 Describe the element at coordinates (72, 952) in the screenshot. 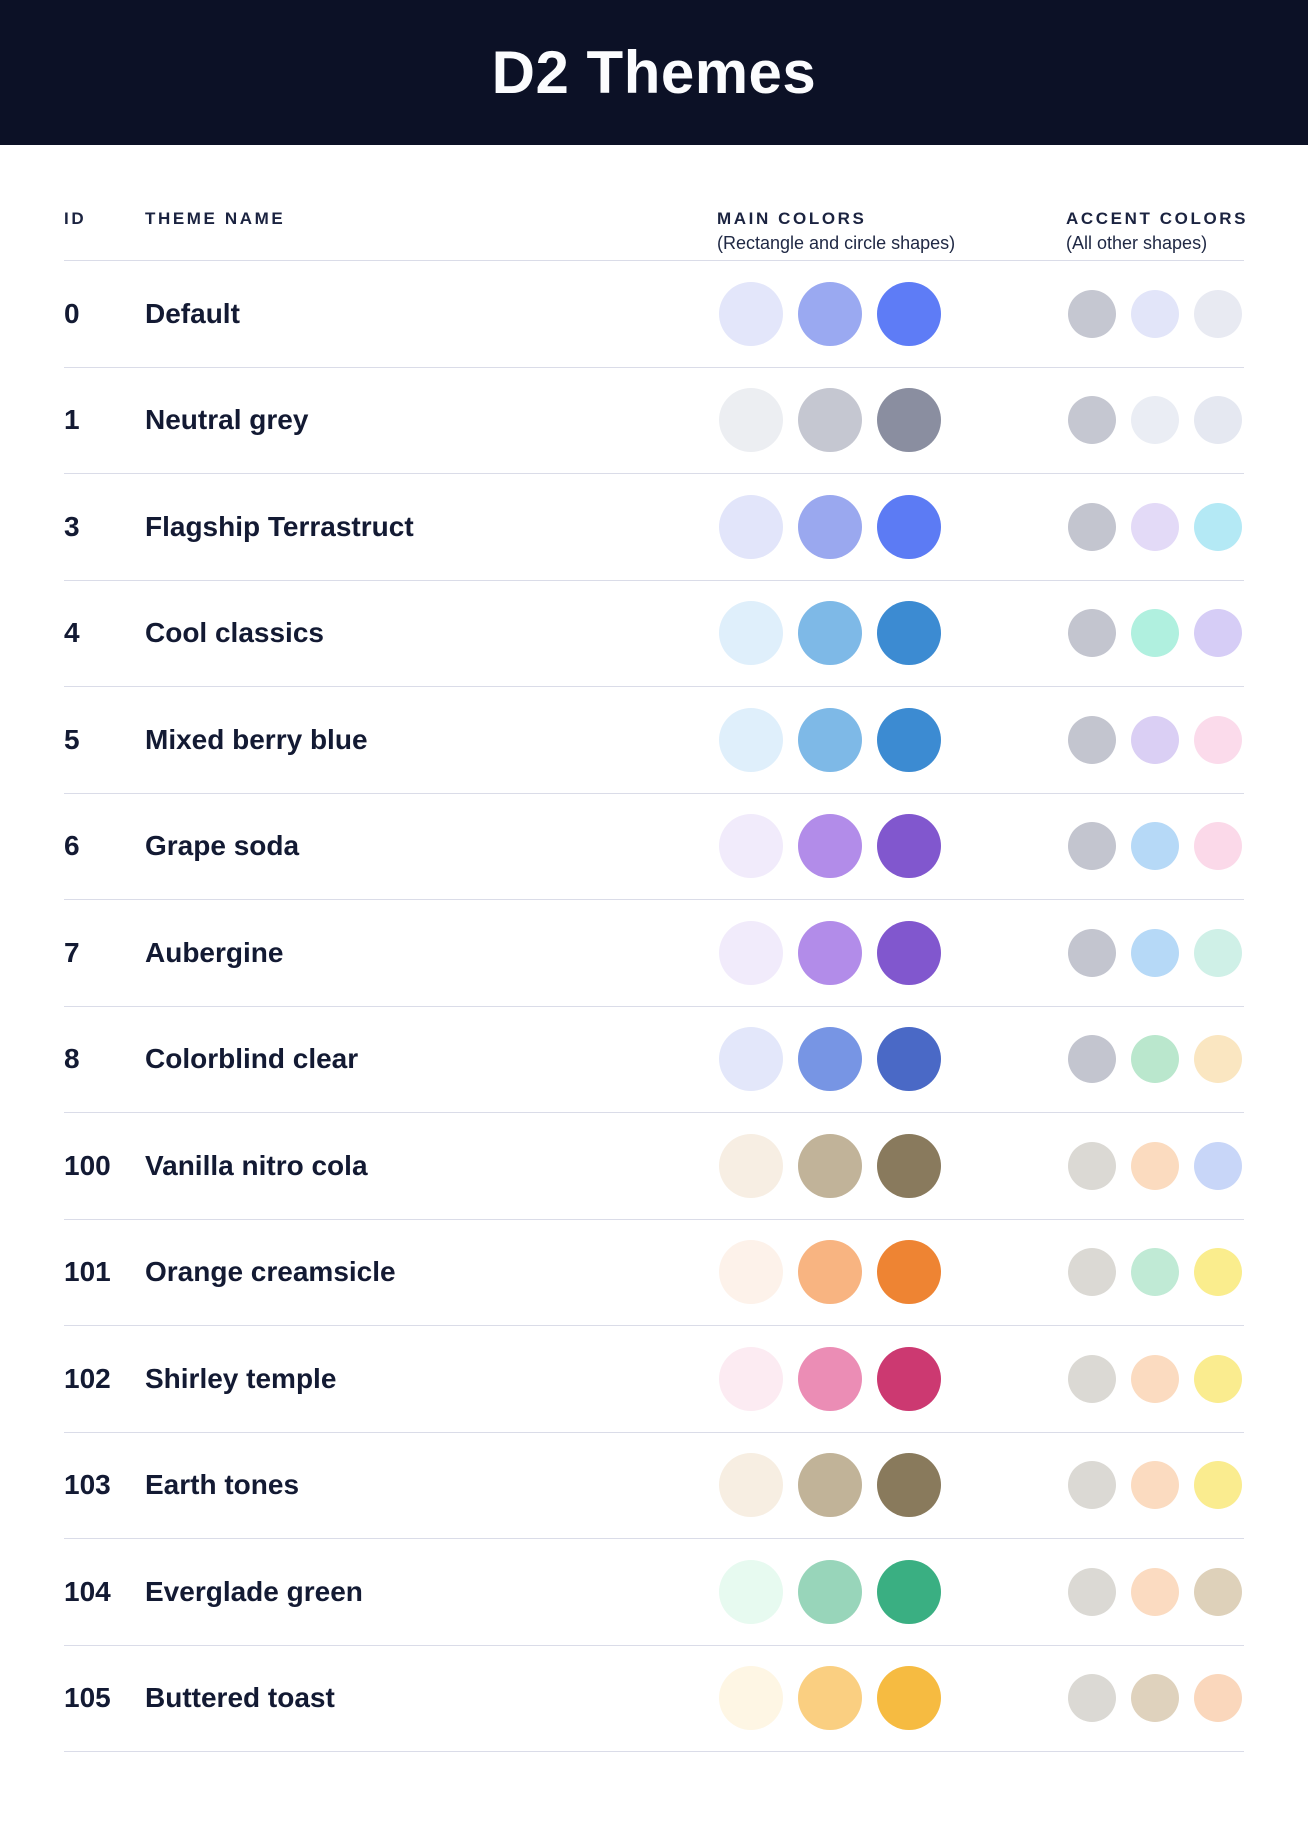

I see `theme-id: 7` at that location.